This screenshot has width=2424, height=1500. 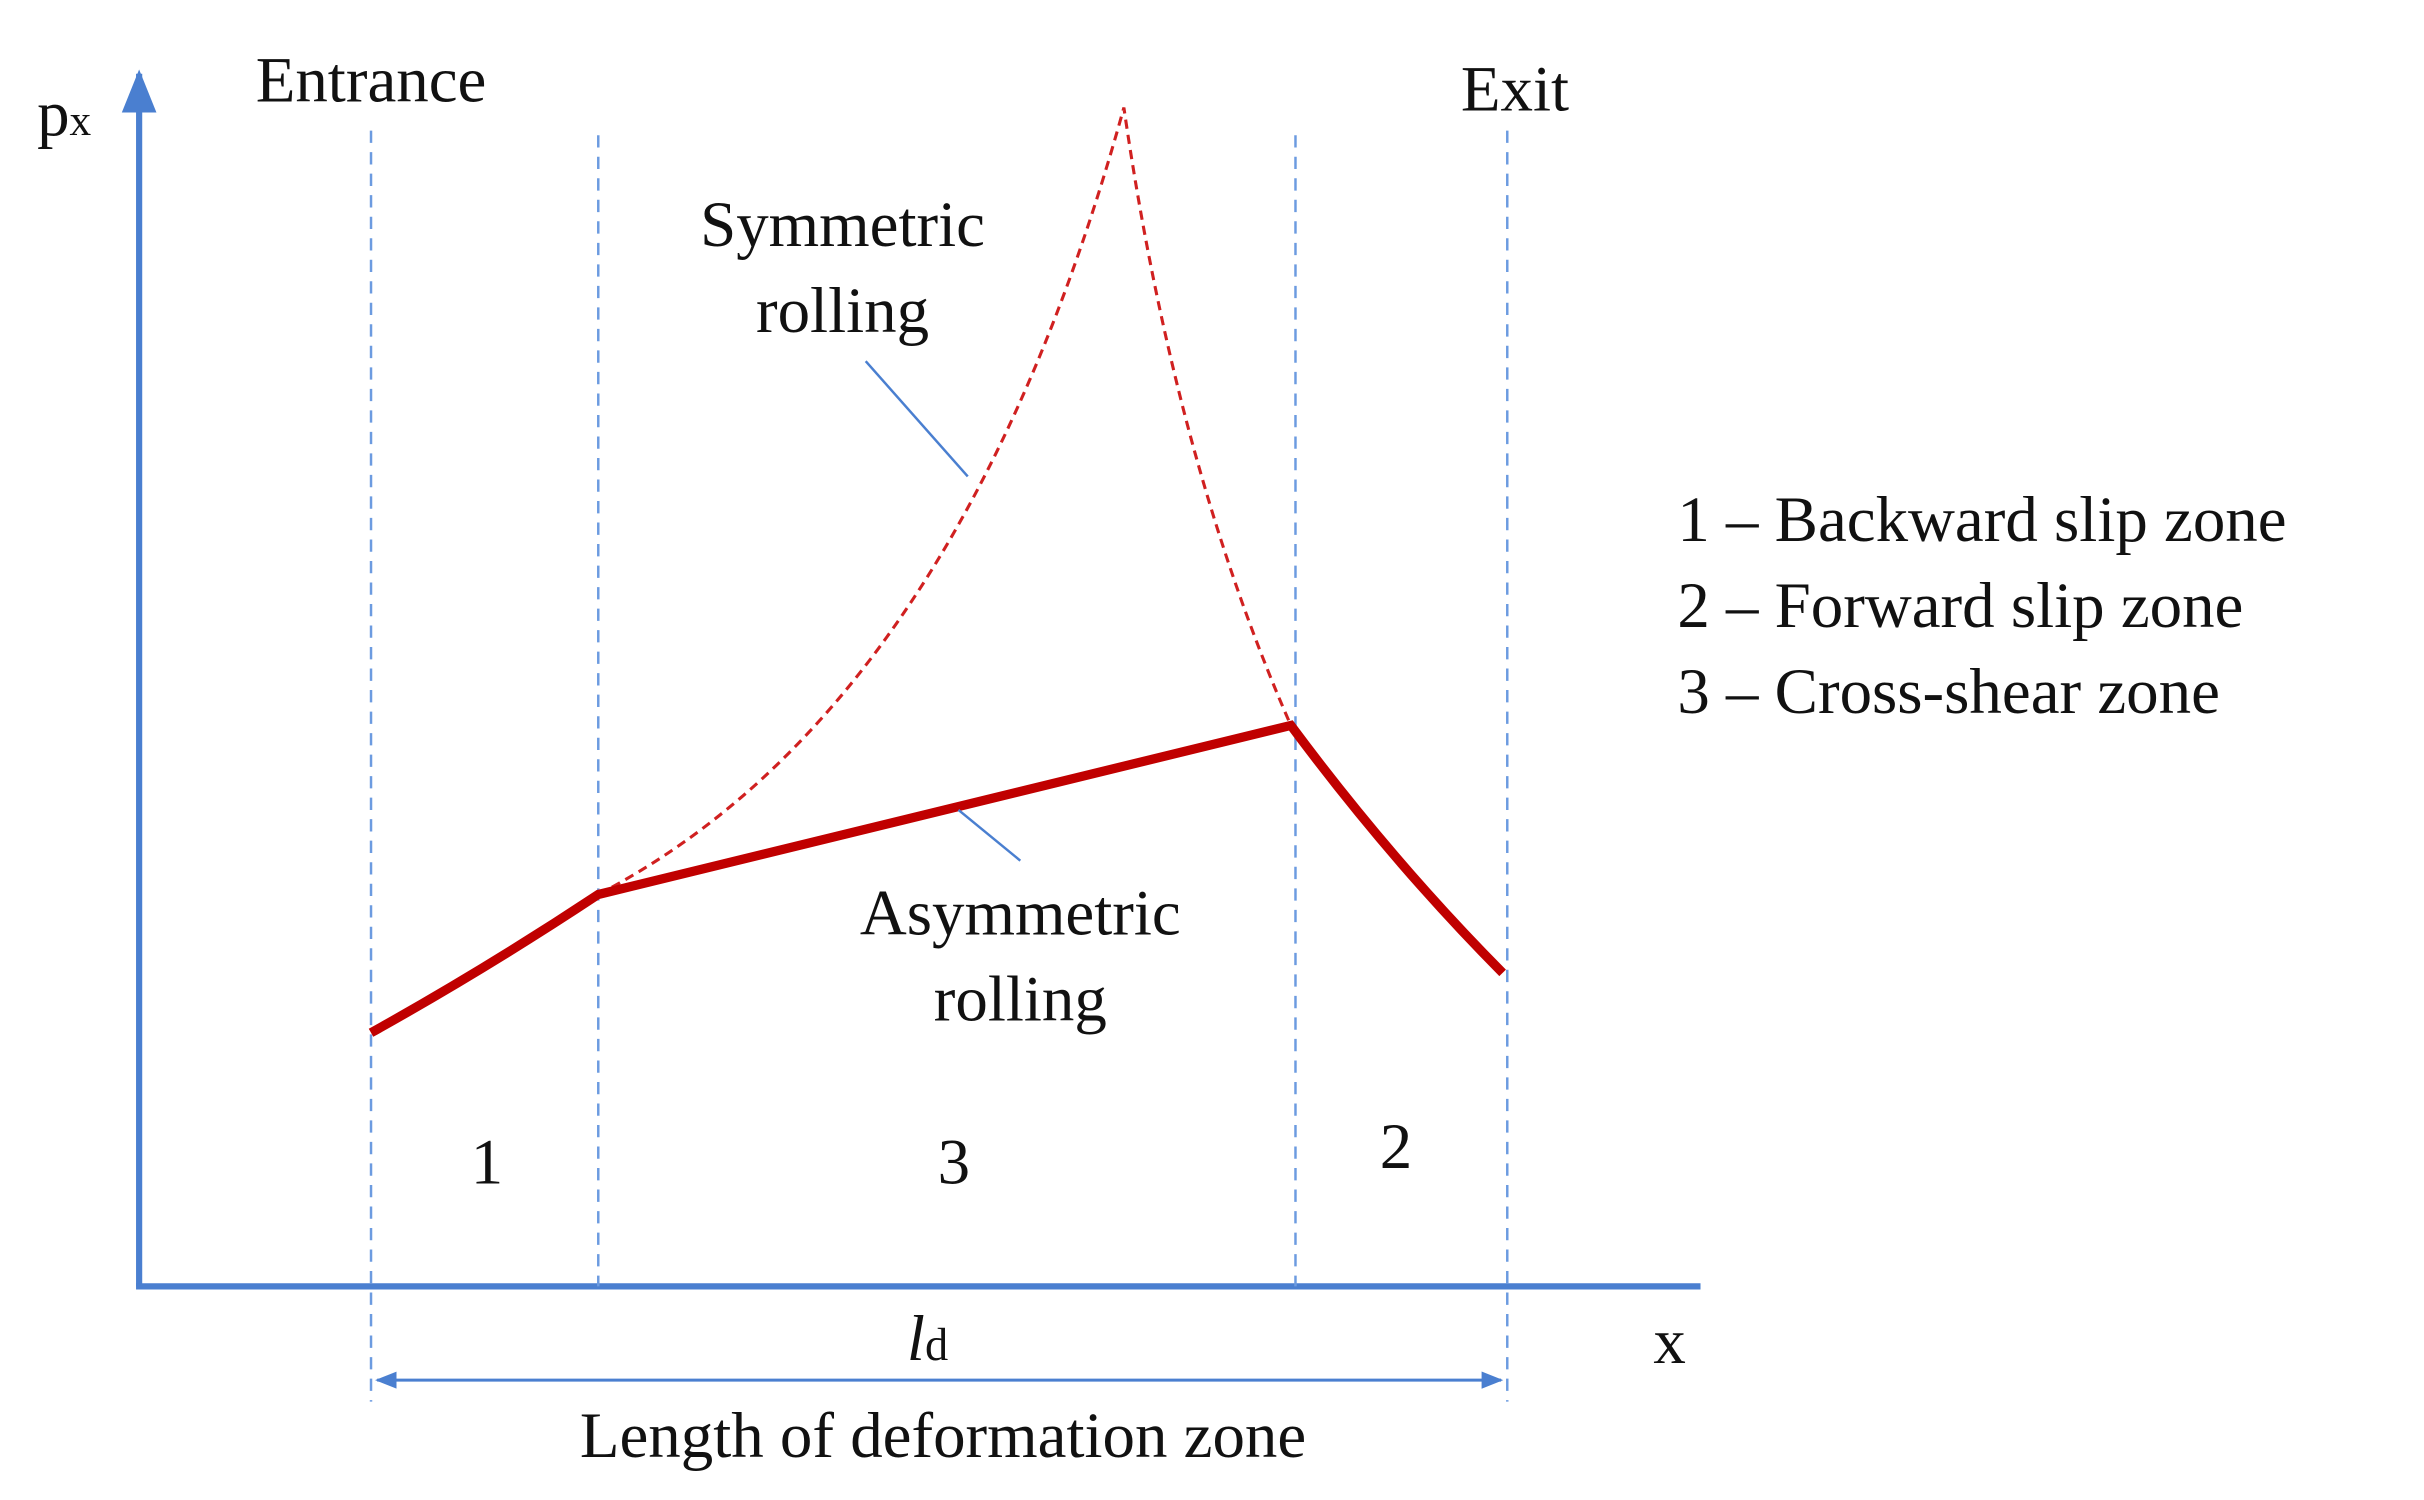 I want to click on symbol-sub: d, so click(x=936, y=1345).